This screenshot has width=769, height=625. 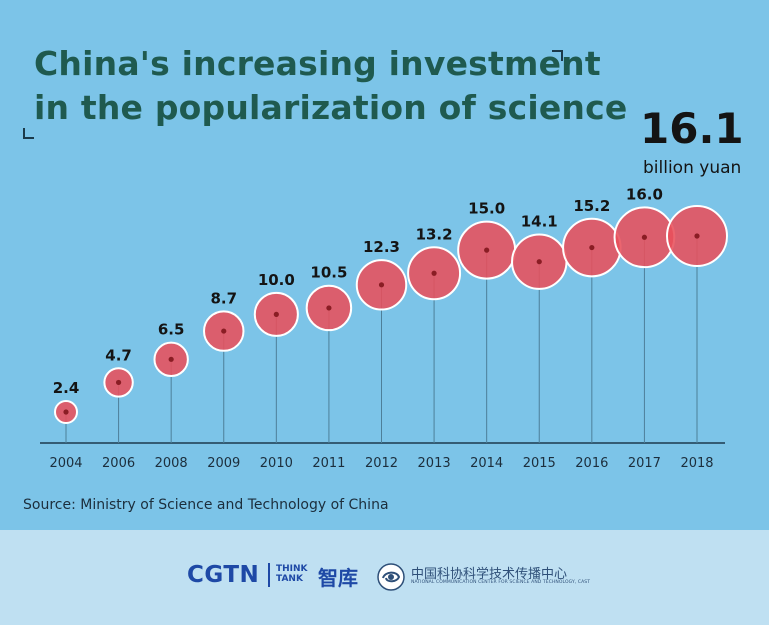 I want to click on cast-name: 中国科协科学技术传播中心, so click(x=489, y=574).